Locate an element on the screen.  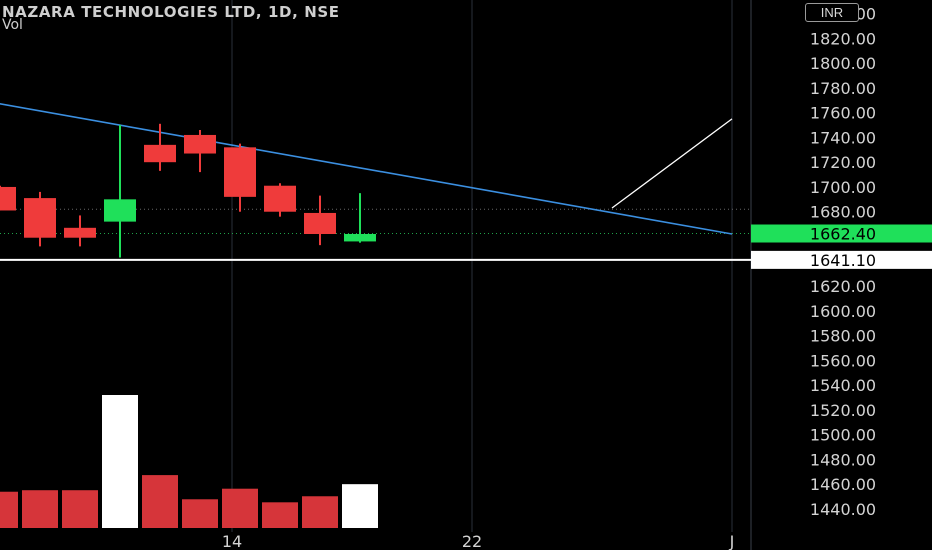
price-tick-label: 1760.00 is located at coordinates (843, 113).